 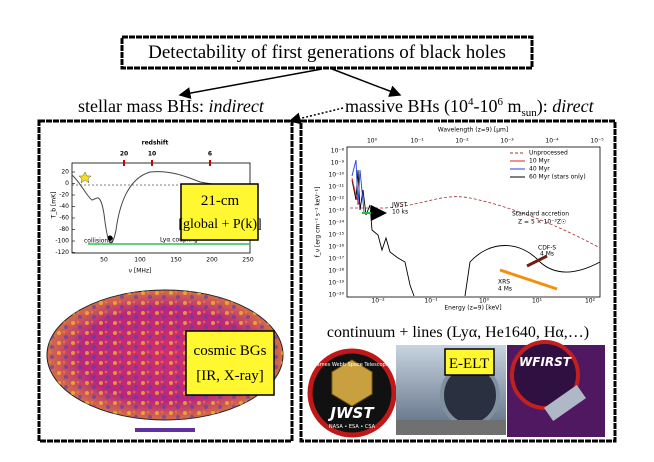 I want to click on y-tick-label: 10⁻⁸, so click(x=338, y=151).